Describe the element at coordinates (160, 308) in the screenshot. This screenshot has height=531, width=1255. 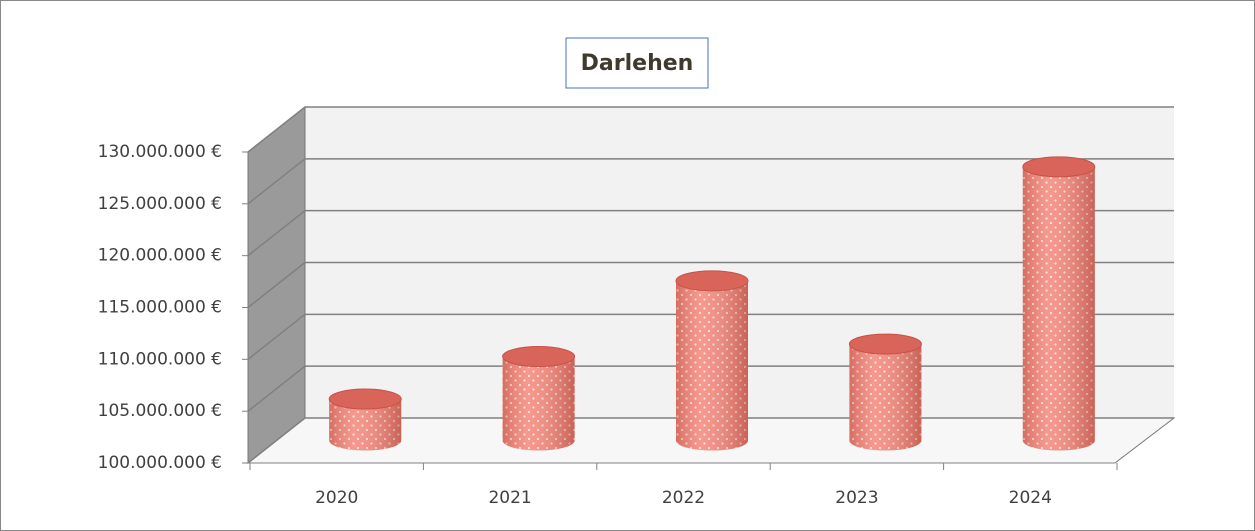
I see `y-tick-label: 115.000.000 €` at that location.